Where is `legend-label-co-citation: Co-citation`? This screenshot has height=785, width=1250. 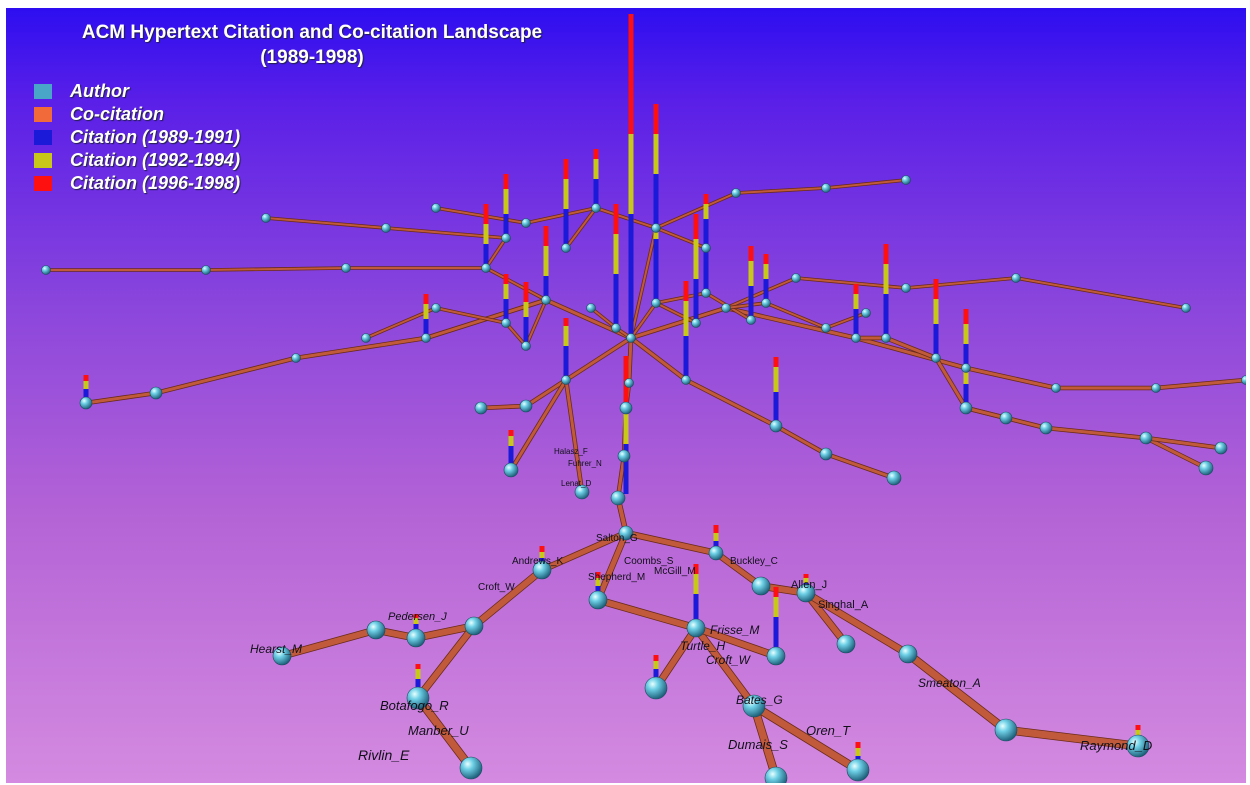
legend-label-co-citation: Co-citation is located at coordinates (117, 114).